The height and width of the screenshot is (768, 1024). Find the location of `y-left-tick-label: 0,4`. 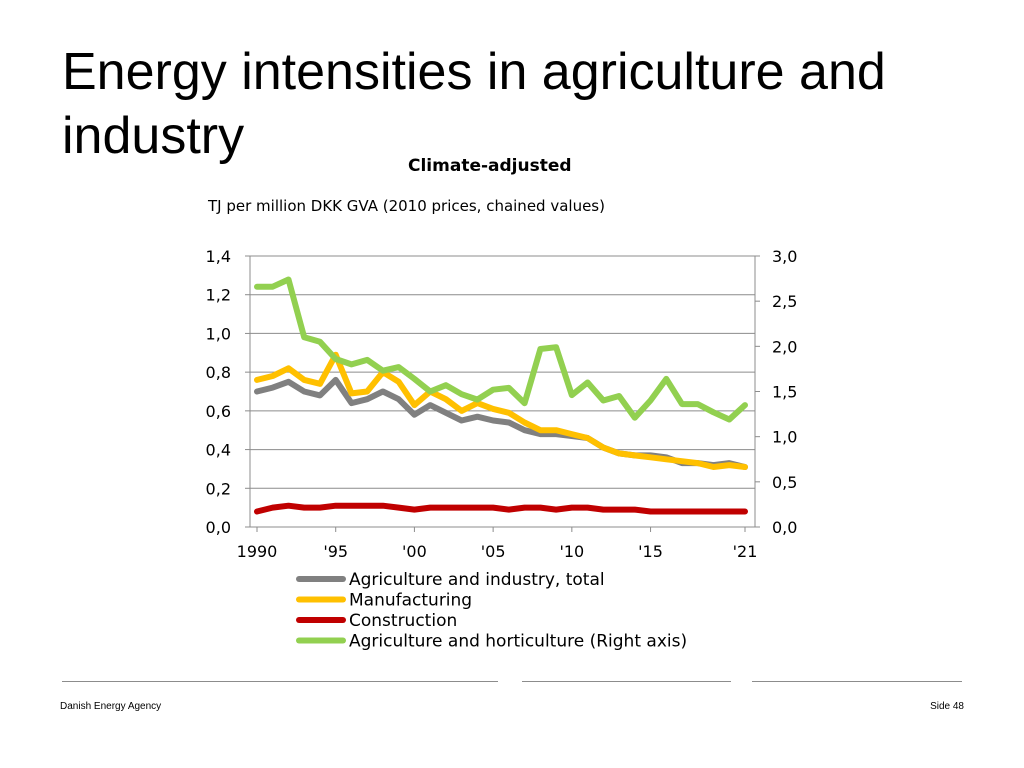

y-left-tick-label: 0,4 is located at coordinates (218, 450).